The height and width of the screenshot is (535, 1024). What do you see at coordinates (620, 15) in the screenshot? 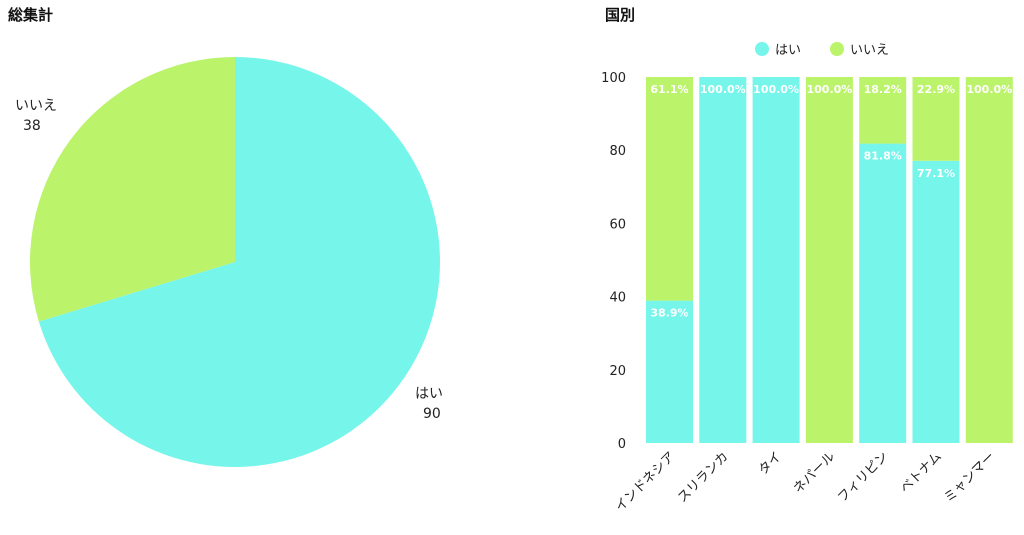
I see `bar-chart-title: 国別` at bounding box center [620, 15].